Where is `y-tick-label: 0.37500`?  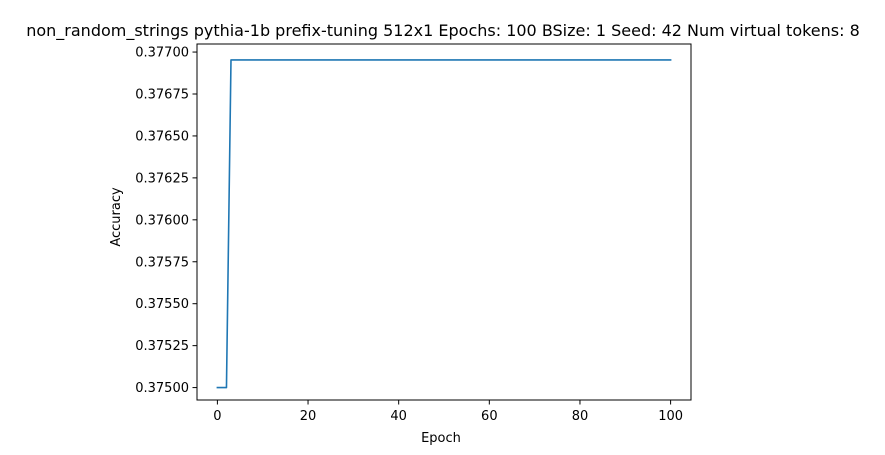
y-tick-label: 0.37500 is located at coordinates (162, 388).